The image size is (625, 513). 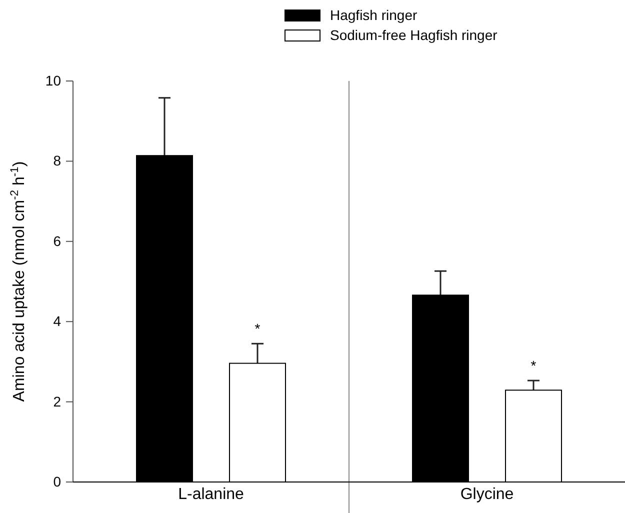 What do you see at coordinates (57, 481) in the screenshot?
I see `y-tick-label: 0` at bounding box center [57, 481].